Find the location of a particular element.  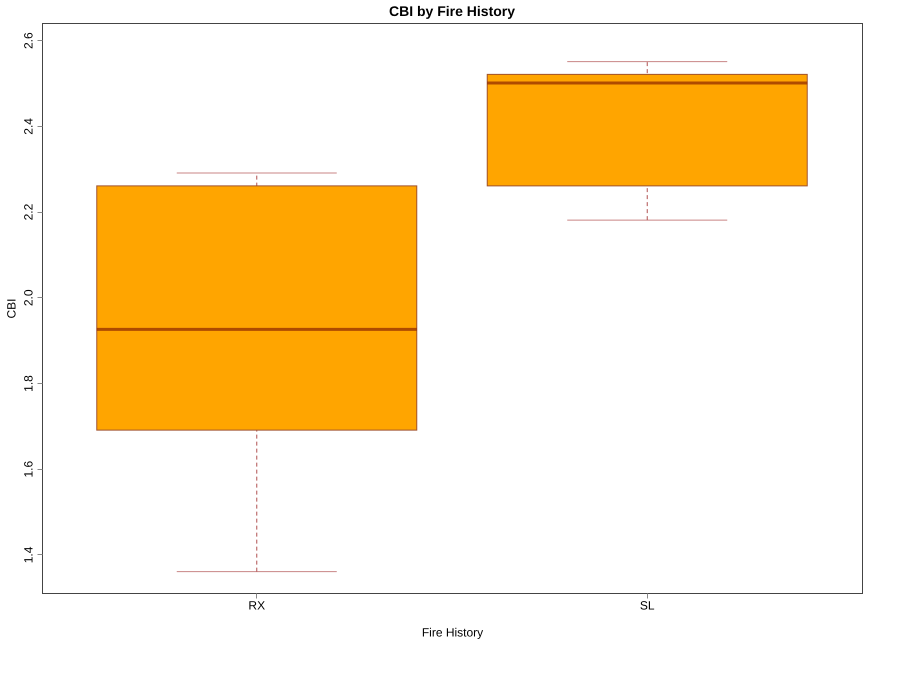

x-axis-title: Fire History is located at coordinates (453, 633).